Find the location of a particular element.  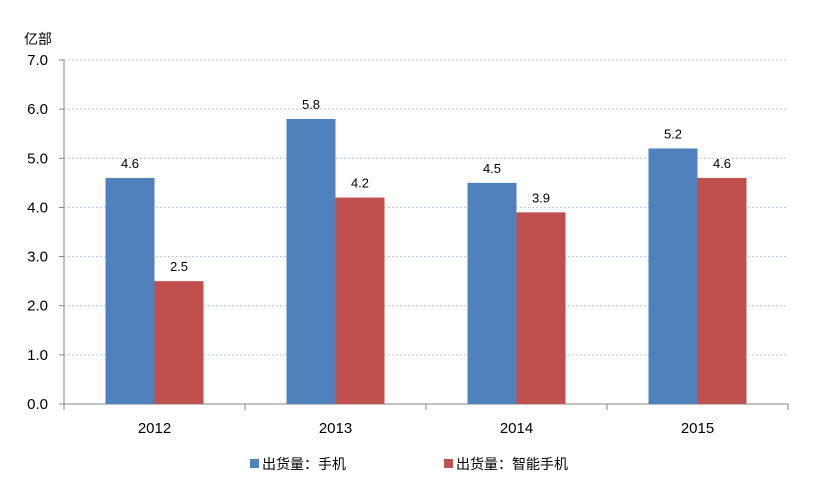

y-tick-label: 7.0 is located at coordinates (37, 60).